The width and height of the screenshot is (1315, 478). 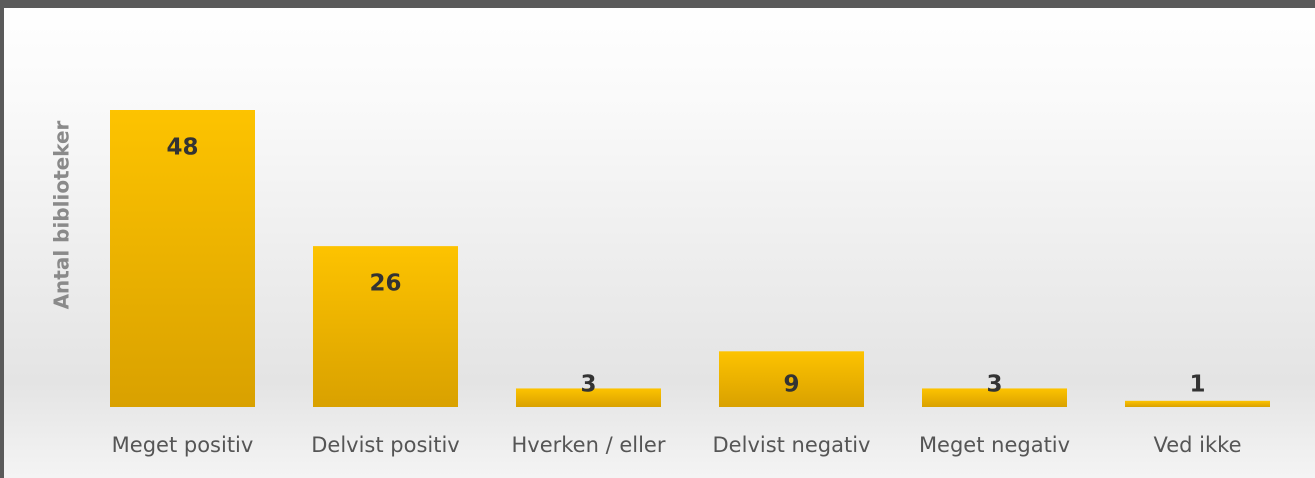 What do you see at coordinates (589, 445) in the screenshot?
I see `x-tick-label: Hverken / eller` at bounding box center [589, 445].